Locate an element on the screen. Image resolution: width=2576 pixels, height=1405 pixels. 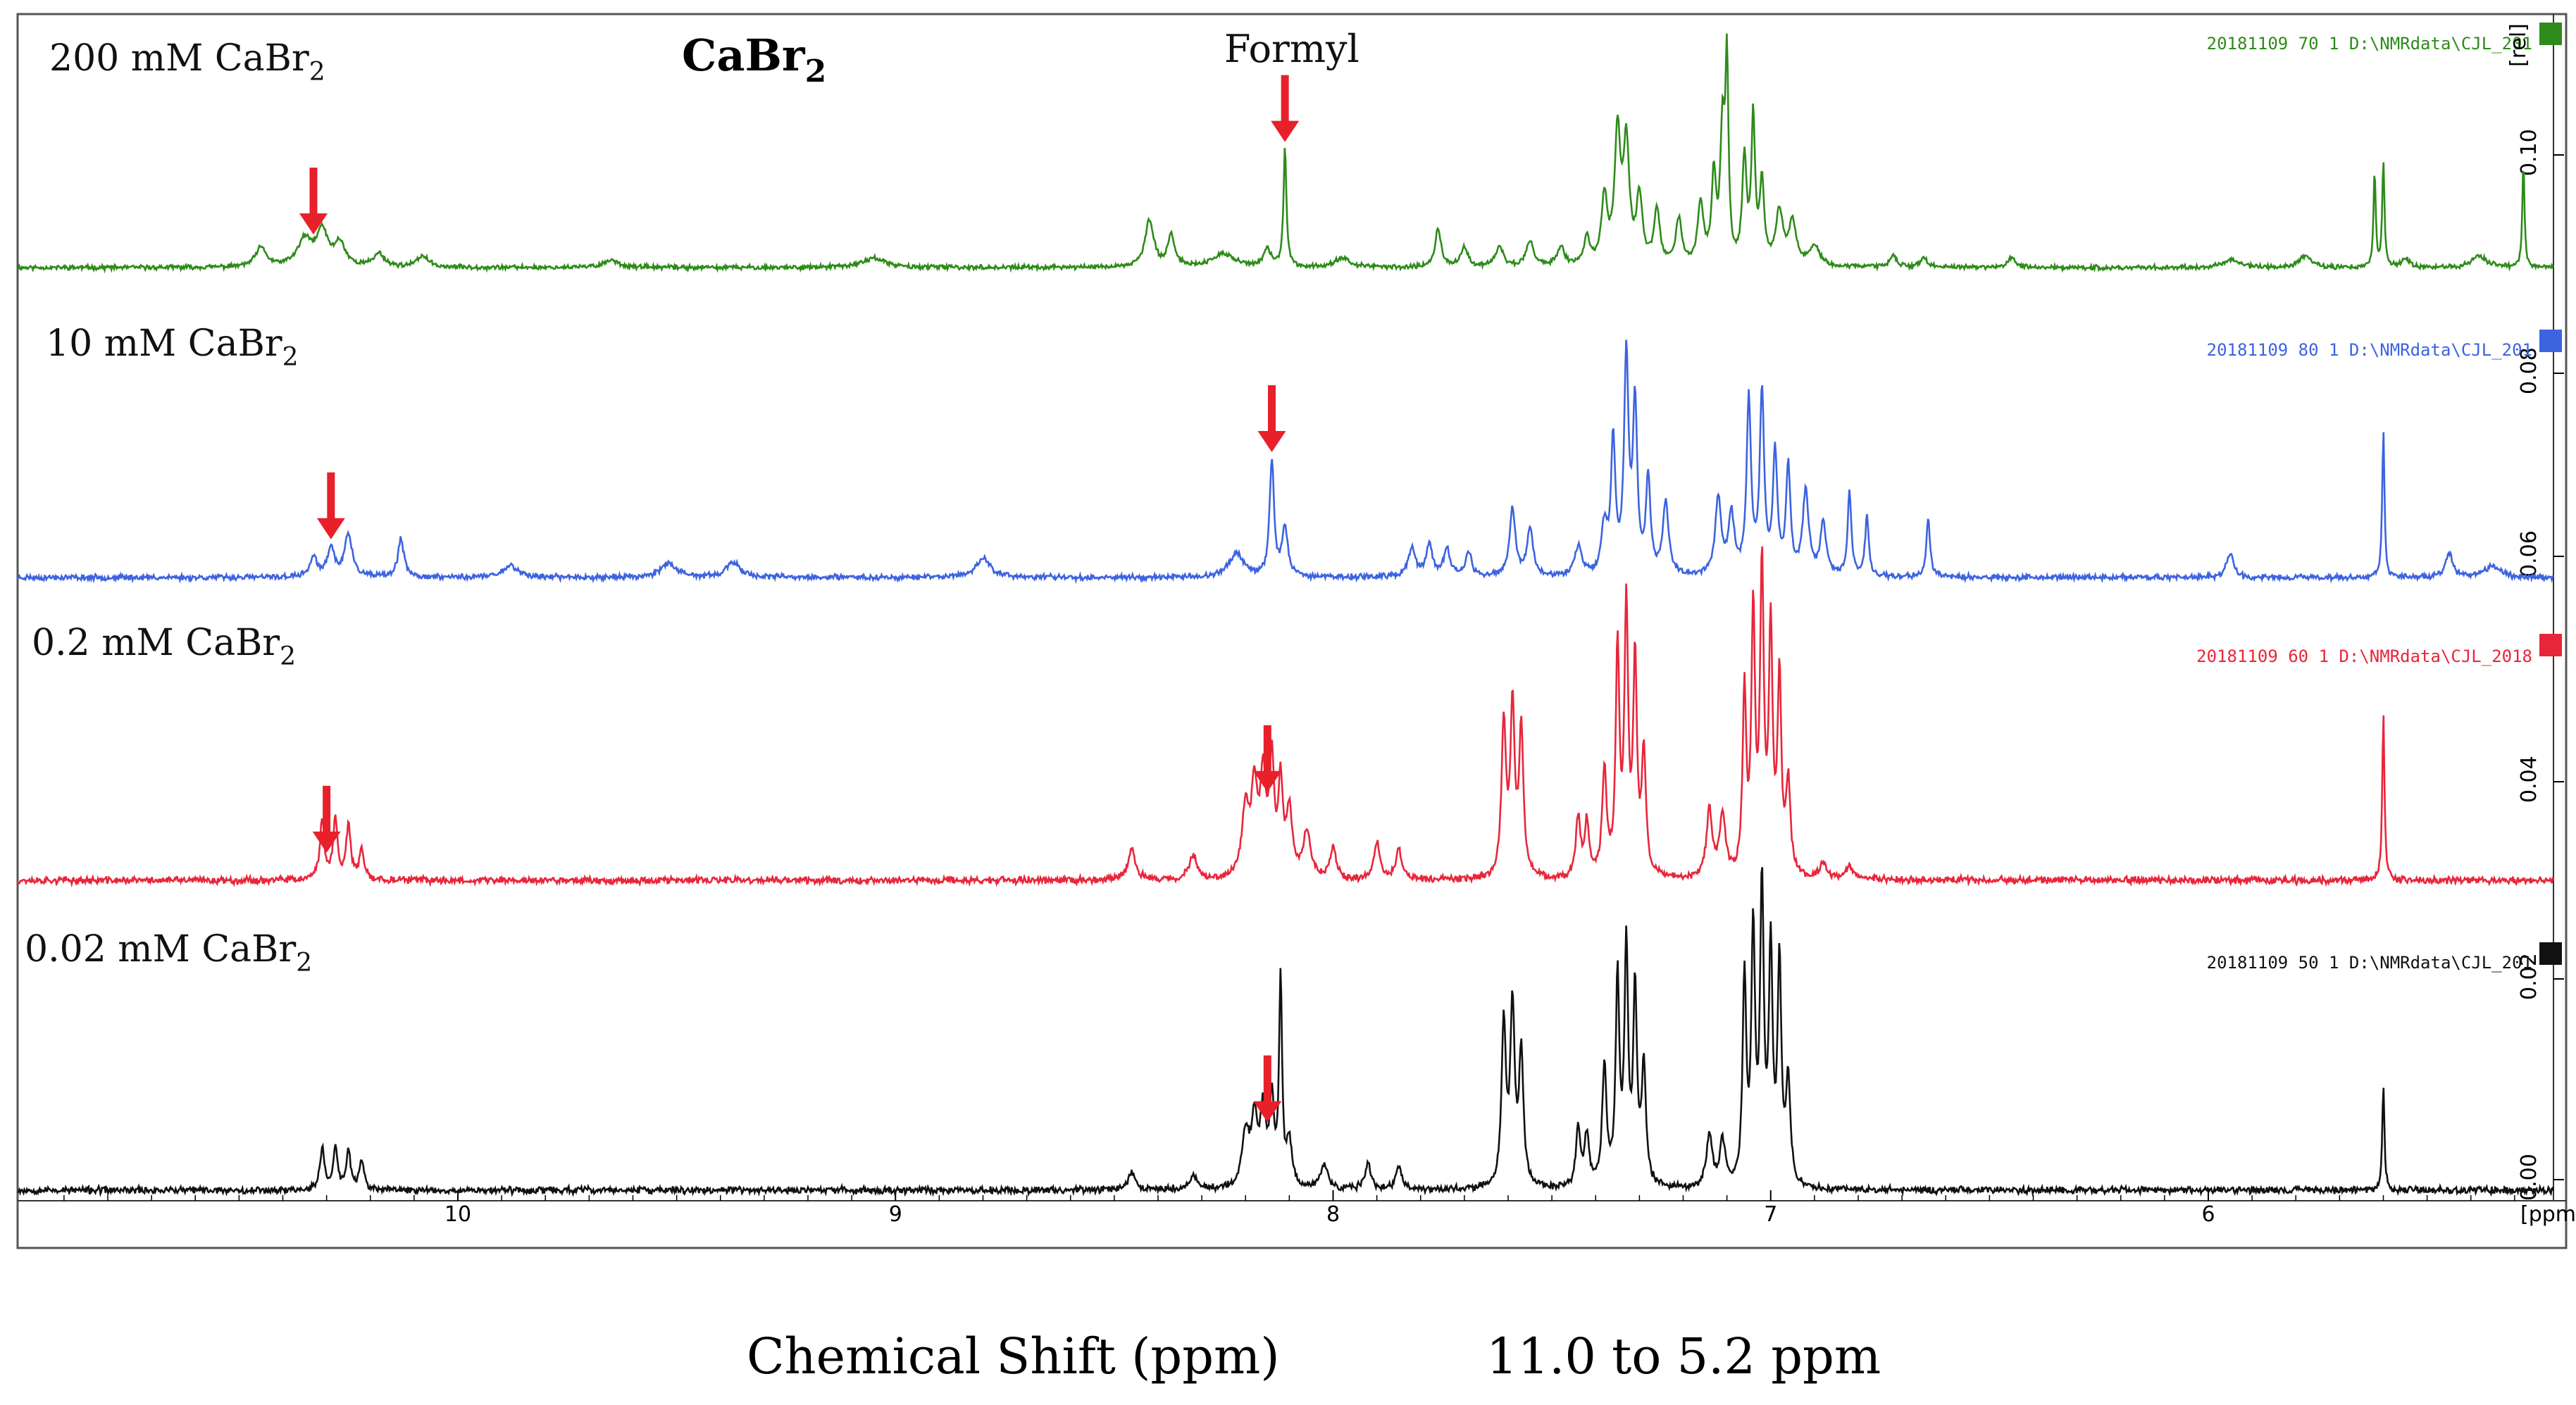
chart-title: CaBr2 is located at coordinates (754, 59).